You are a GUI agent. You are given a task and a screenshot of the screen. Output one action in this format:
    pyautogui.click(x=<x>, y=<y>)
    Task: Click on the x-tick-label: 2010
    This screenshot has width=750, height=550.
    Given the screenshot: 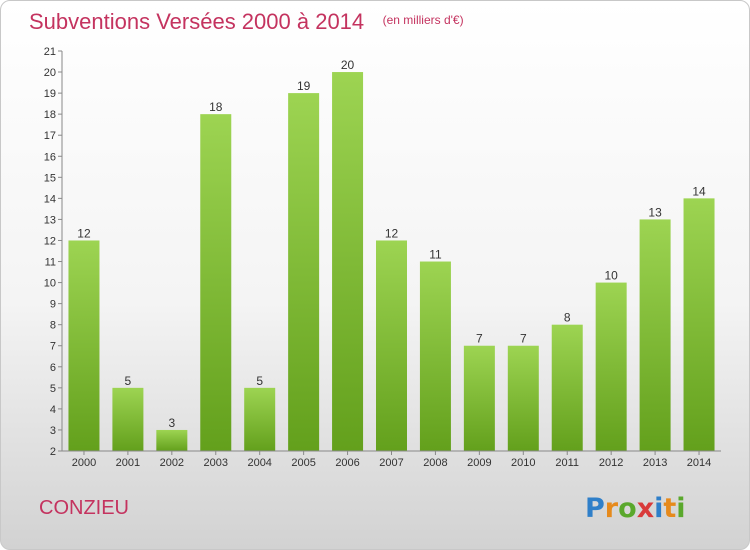 What is the action you would take?
    pyautogui.click(x=523, y=463)
    